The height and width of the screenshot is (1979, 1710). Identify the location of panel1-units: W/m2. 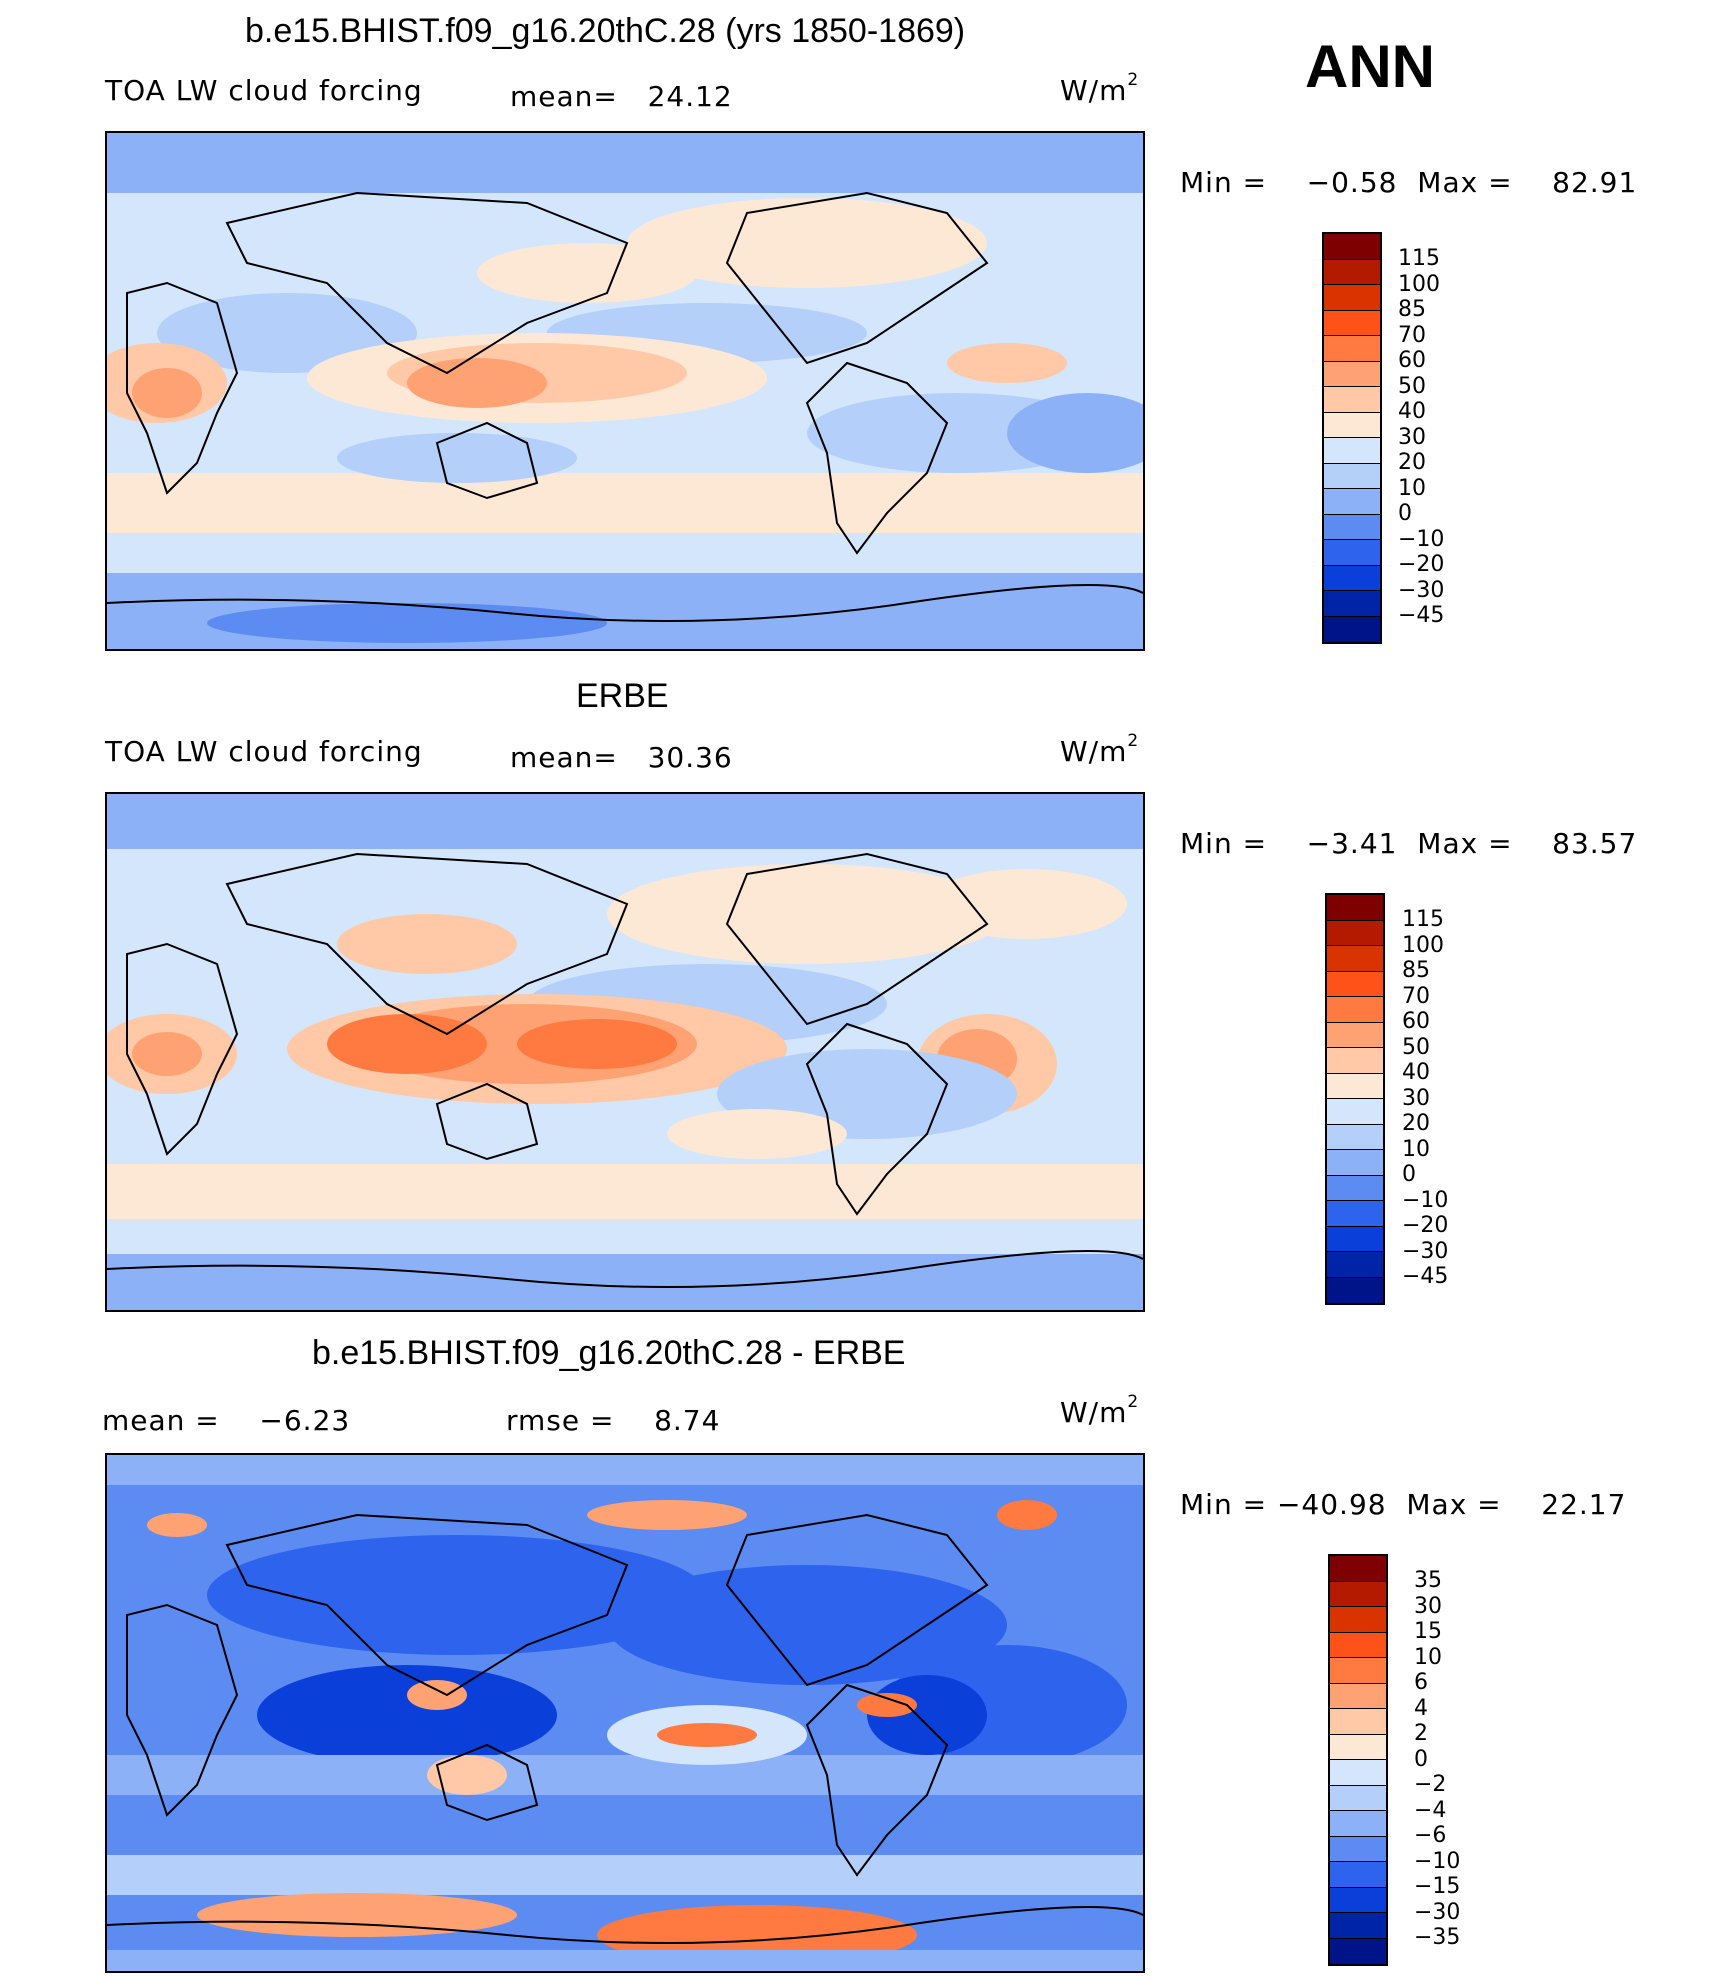
(1099, 88).